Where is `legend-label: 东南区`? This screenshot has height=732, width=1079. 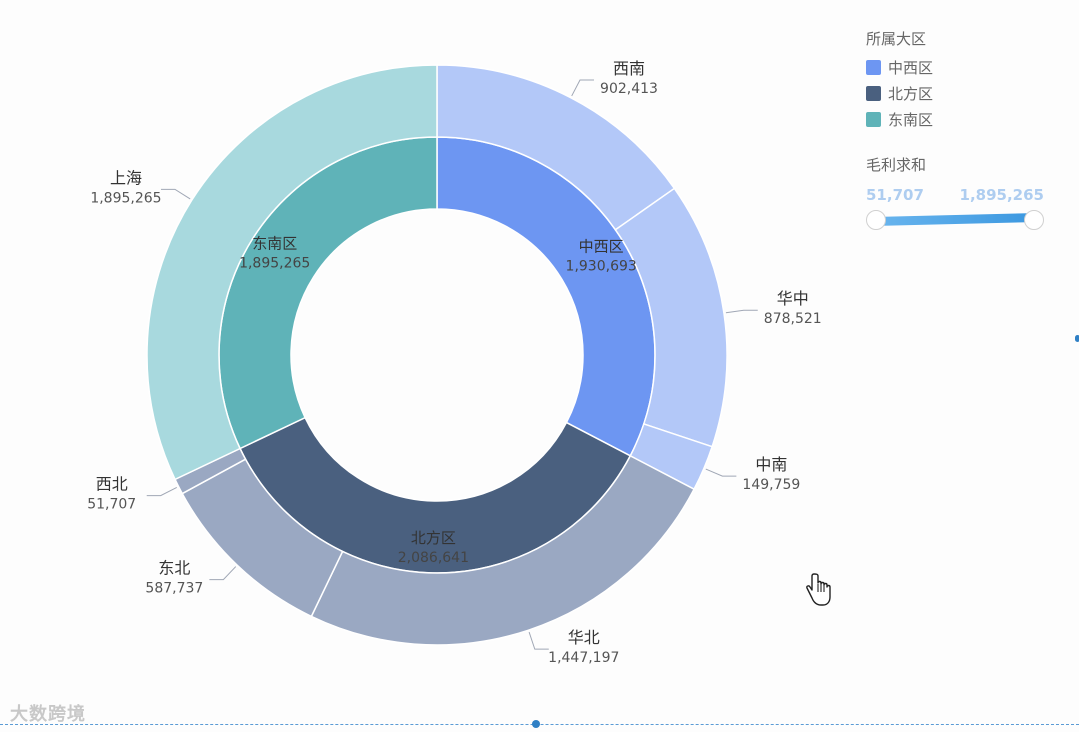 legend-label: 东南区 is located at coordinates (911, 119).